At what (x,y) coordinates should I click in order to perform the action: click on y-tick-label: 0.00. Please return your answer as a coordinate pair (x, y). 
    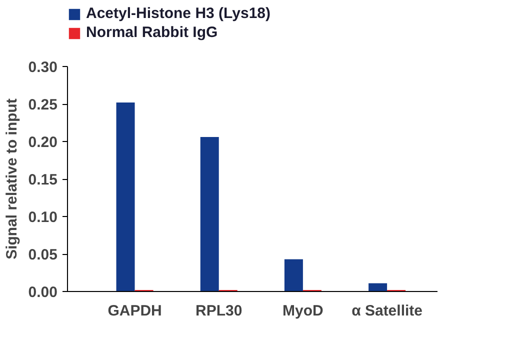
    Looking at the image, I should click on (43, 292).